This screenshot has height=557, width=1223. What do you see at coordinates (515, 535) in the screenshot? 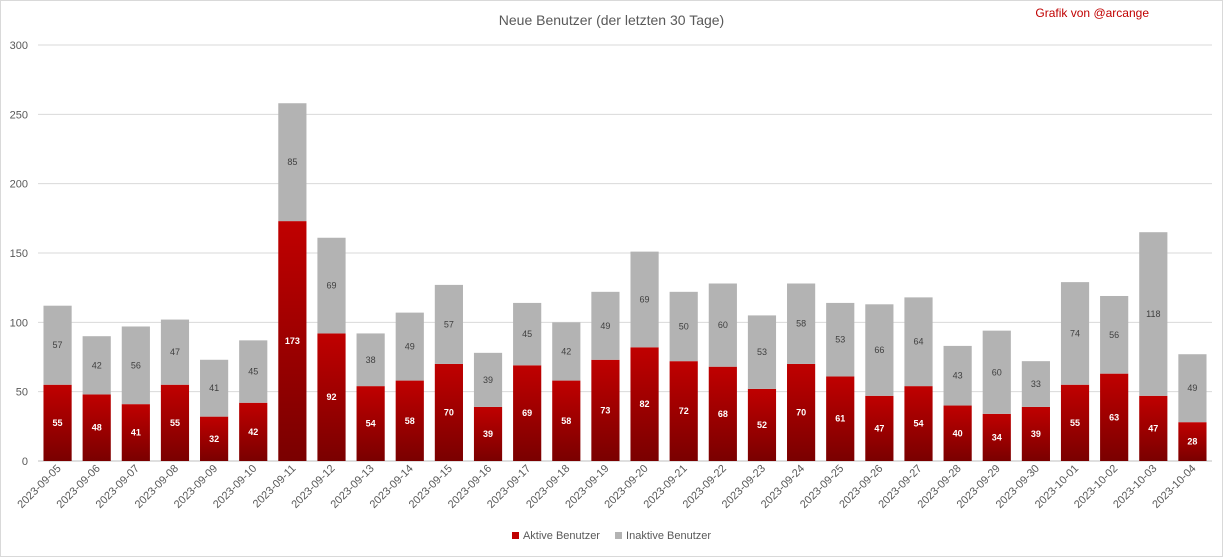
I see `legend-swatch-active` at bounding box center [515, 535].